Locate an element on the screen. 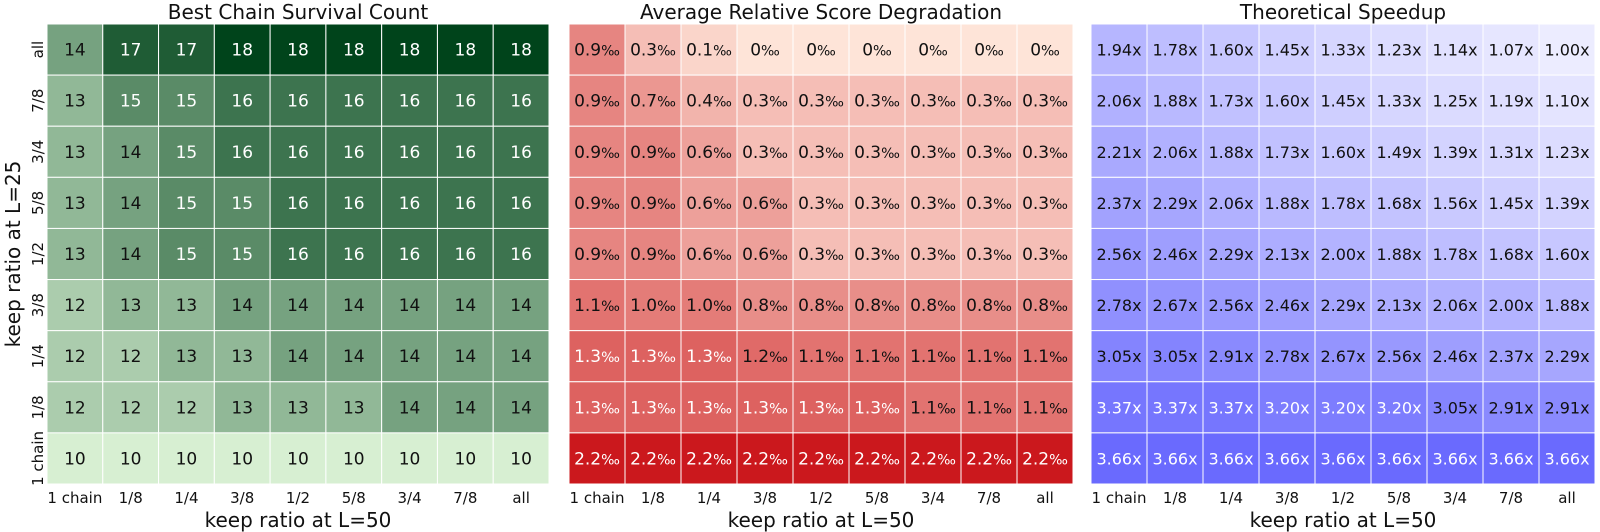 This screenshot has width=1600, height=532. data-label: 1.56x is located at coordinates (1454, 203).